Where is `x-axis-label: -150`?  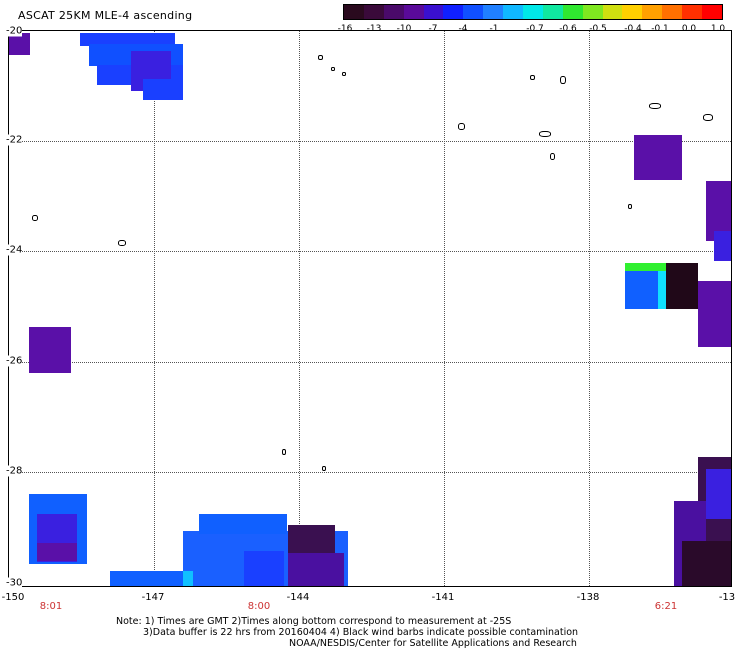
x-axis-label: -150 is located at coordinates (13, 597).